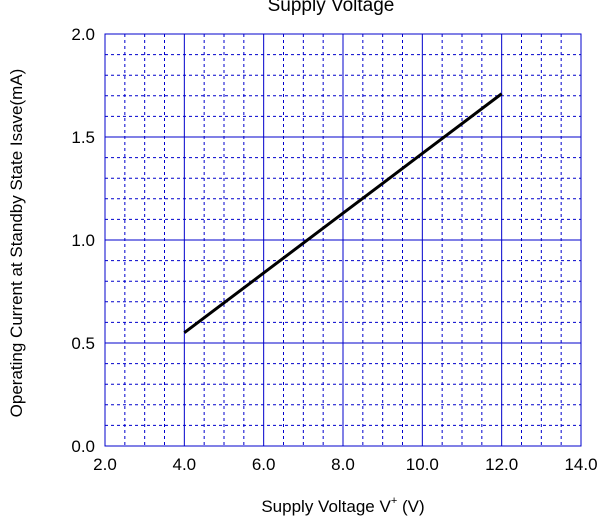 This screenshot has width=602, height=522. What do you see at coordinates (410, 506) in the screenshot?
I see `x-axis-label-unit: (V)` at bounding box center [410, 506].